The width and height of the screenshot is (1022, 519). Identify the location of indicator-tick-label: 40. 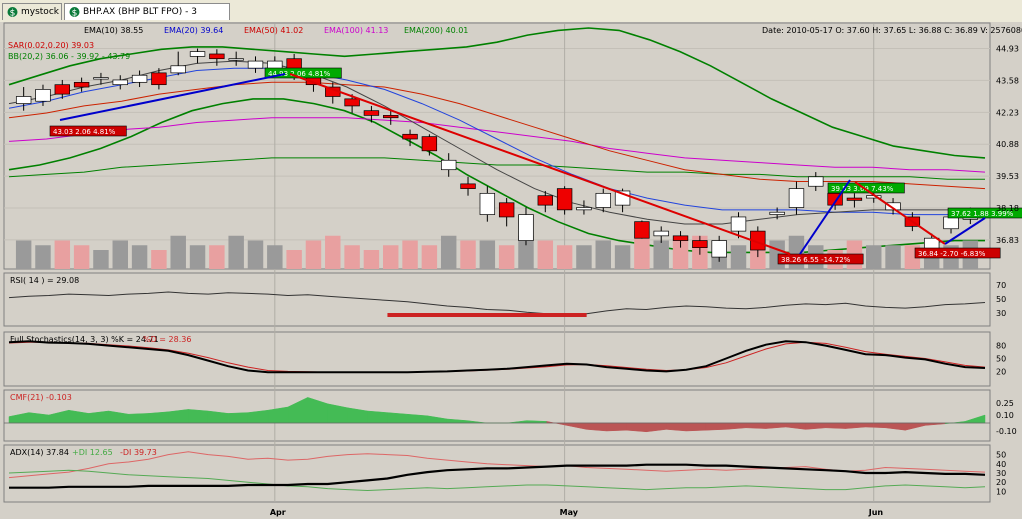
(1001, 464).